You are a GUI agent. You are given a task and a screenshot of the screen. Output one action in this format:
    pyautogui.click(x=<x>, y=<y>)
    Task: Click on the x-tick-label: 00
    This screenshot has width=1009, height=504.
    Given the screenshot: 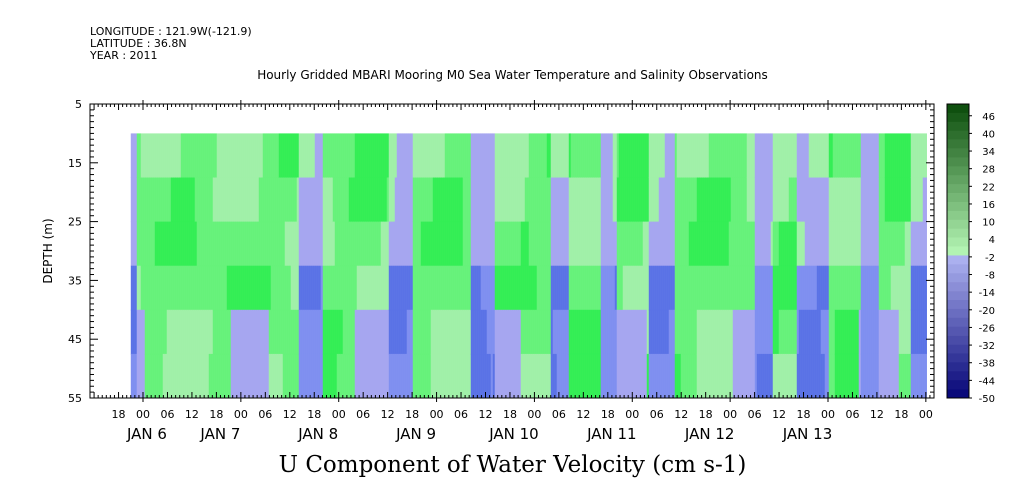 What is the action you would take?
    pyautogui.click(x=143, y=414)
    